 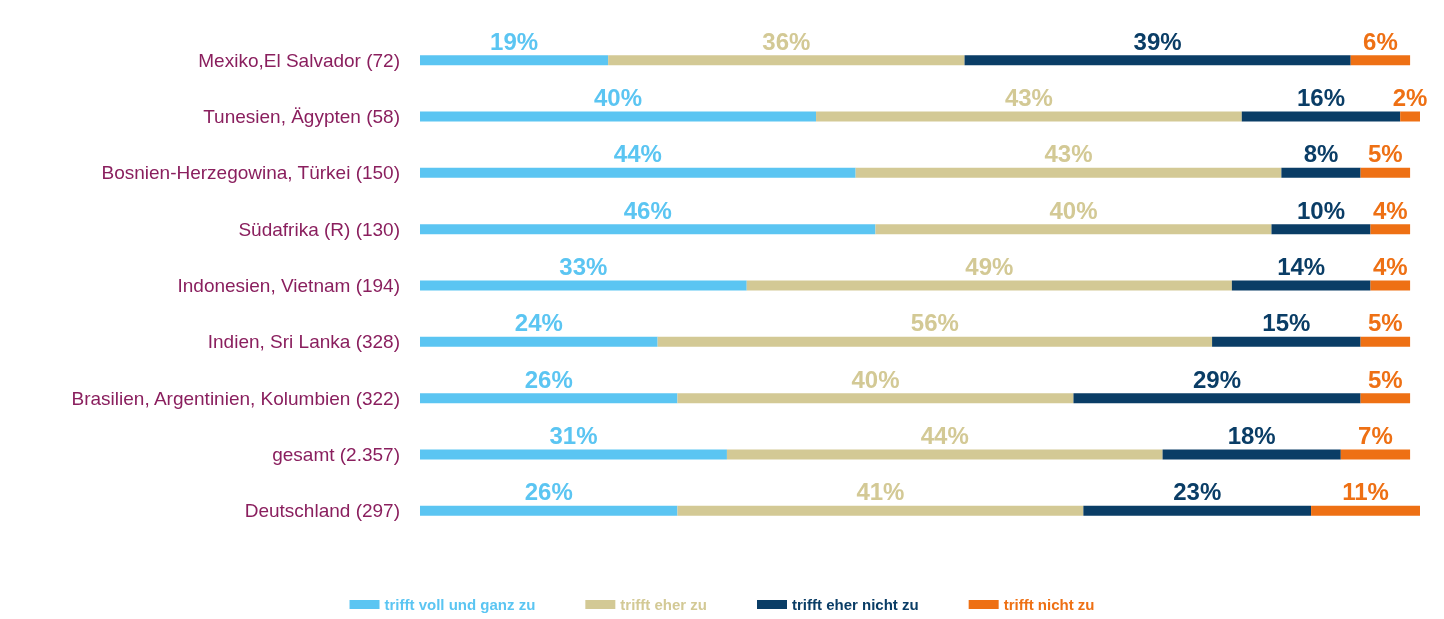 What do you see at coordinates (1217, 379) in the screenshot?
I see `data-label: 29%` at bounding box center [1217, 379].